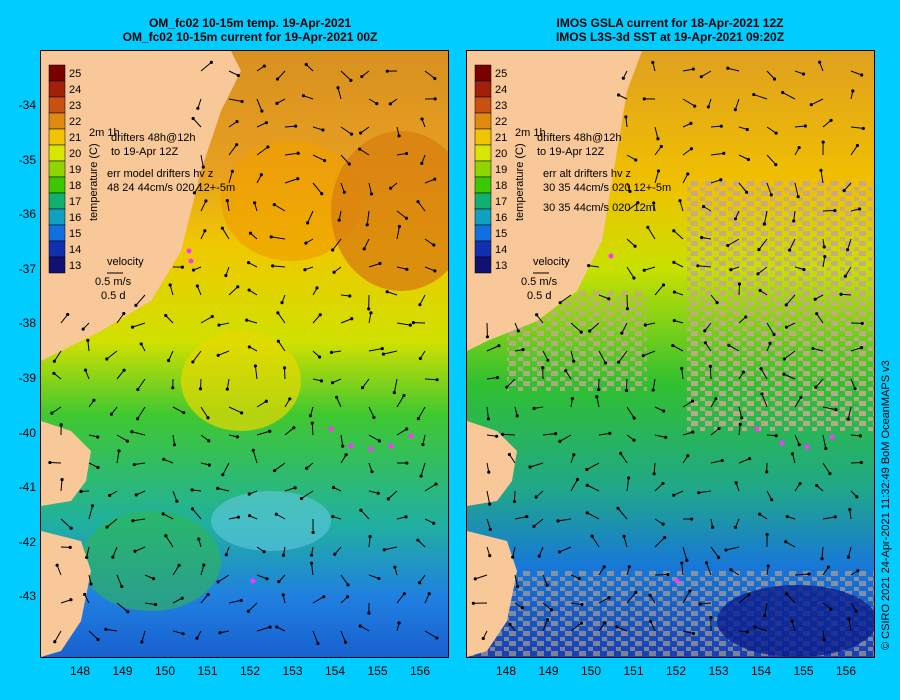  I want to click on colorbar-tick-label: 14, so click(75, 250).